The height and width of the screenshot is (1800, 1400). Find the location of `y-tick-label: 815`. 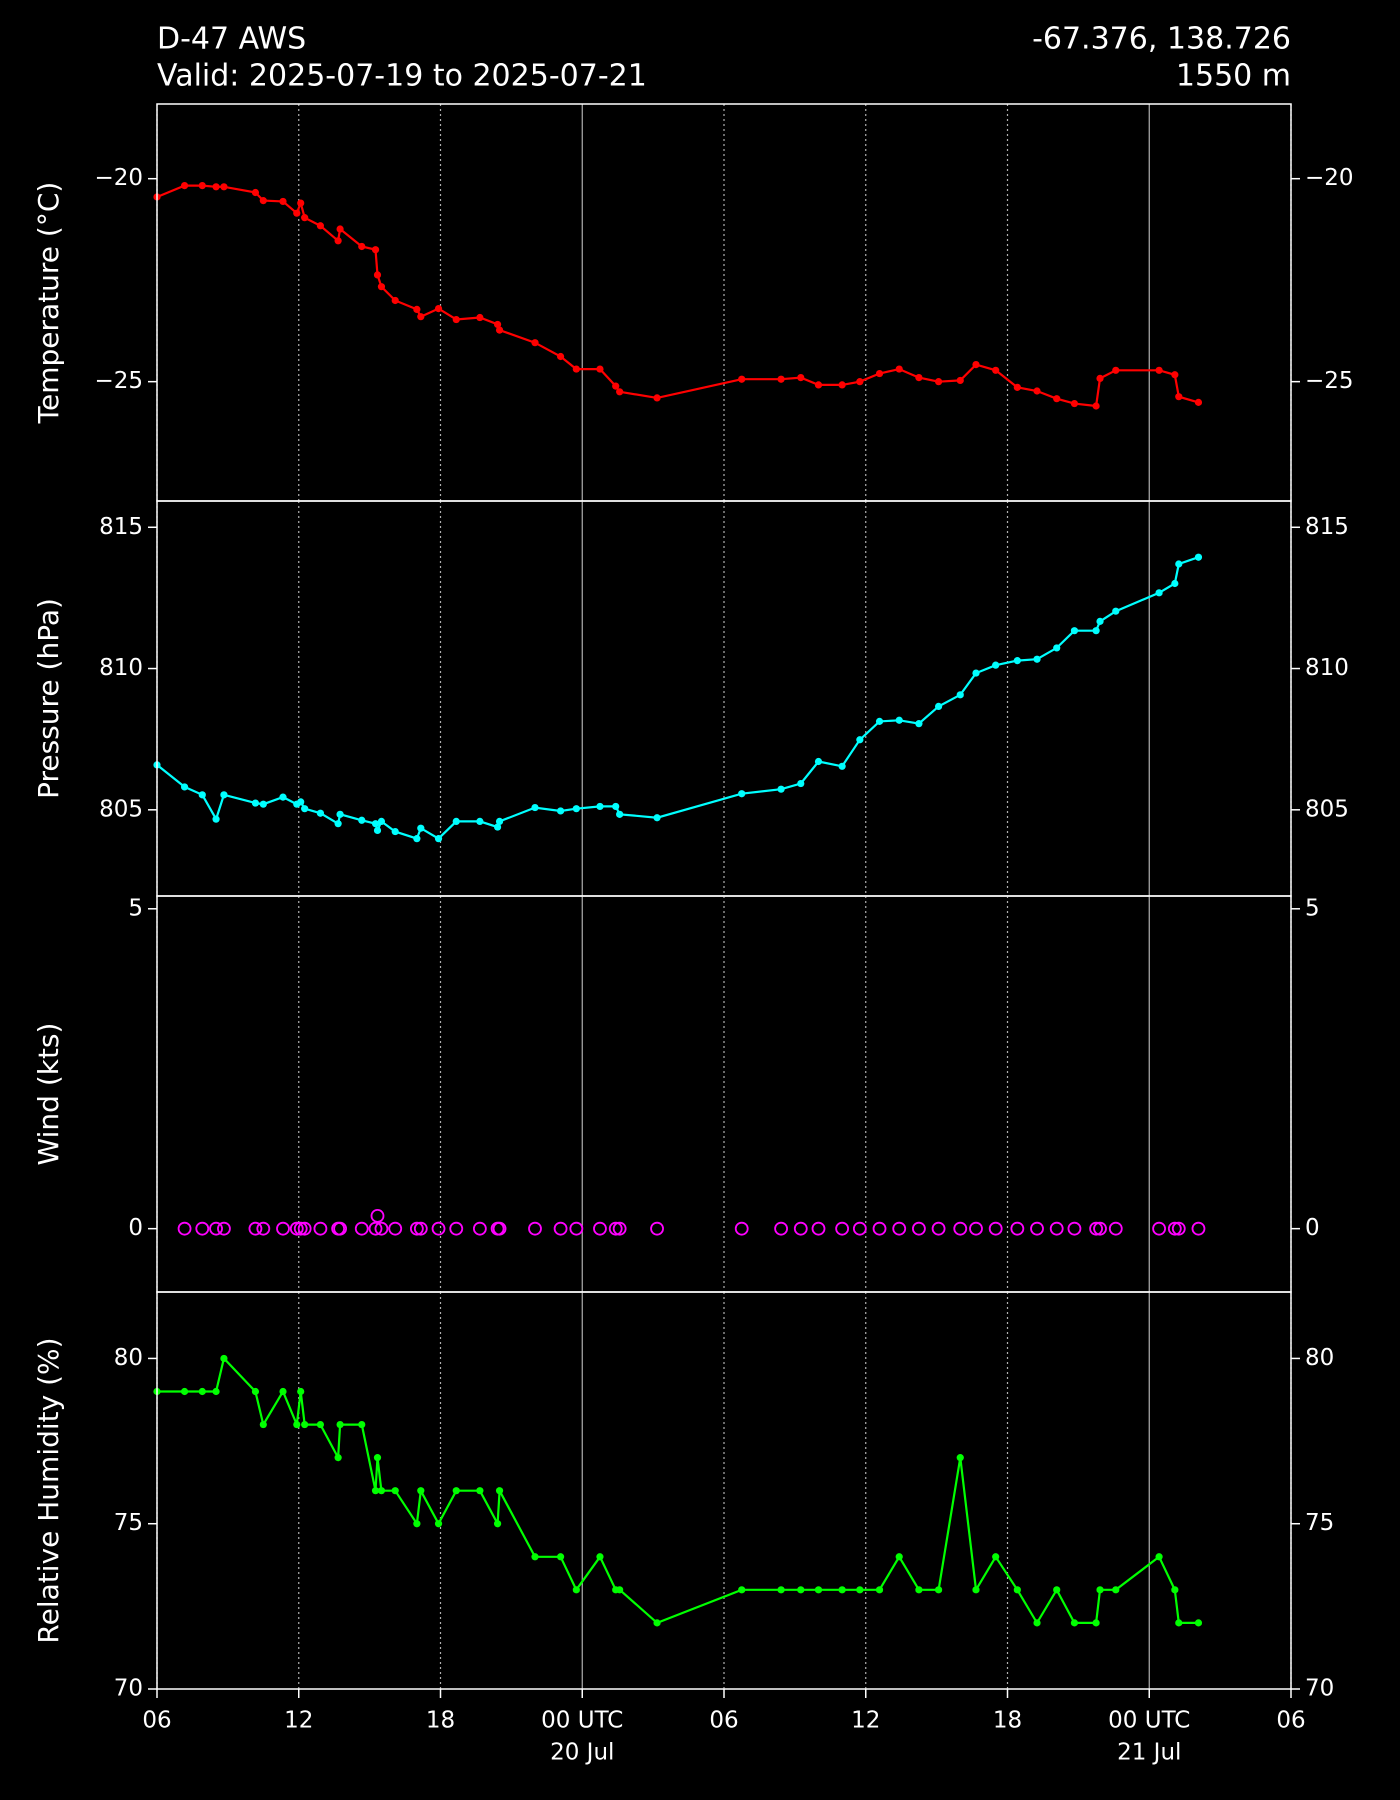

y-tick-label: 815 is located at coordinates (121, 527).